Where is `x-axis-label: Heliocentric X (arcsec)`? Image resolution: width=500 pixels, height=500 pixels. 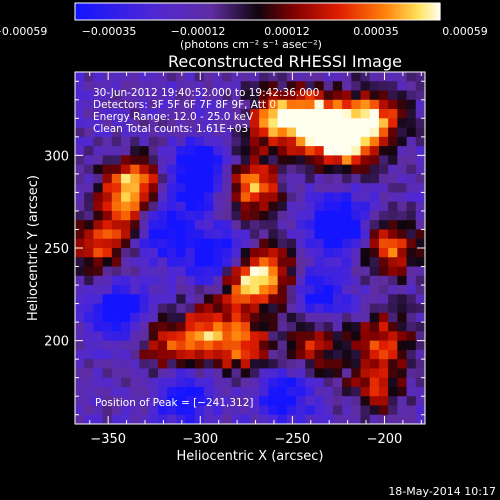
x-axis-label: Heliocentric X (arcsec) is located at coordinates (250, 456).